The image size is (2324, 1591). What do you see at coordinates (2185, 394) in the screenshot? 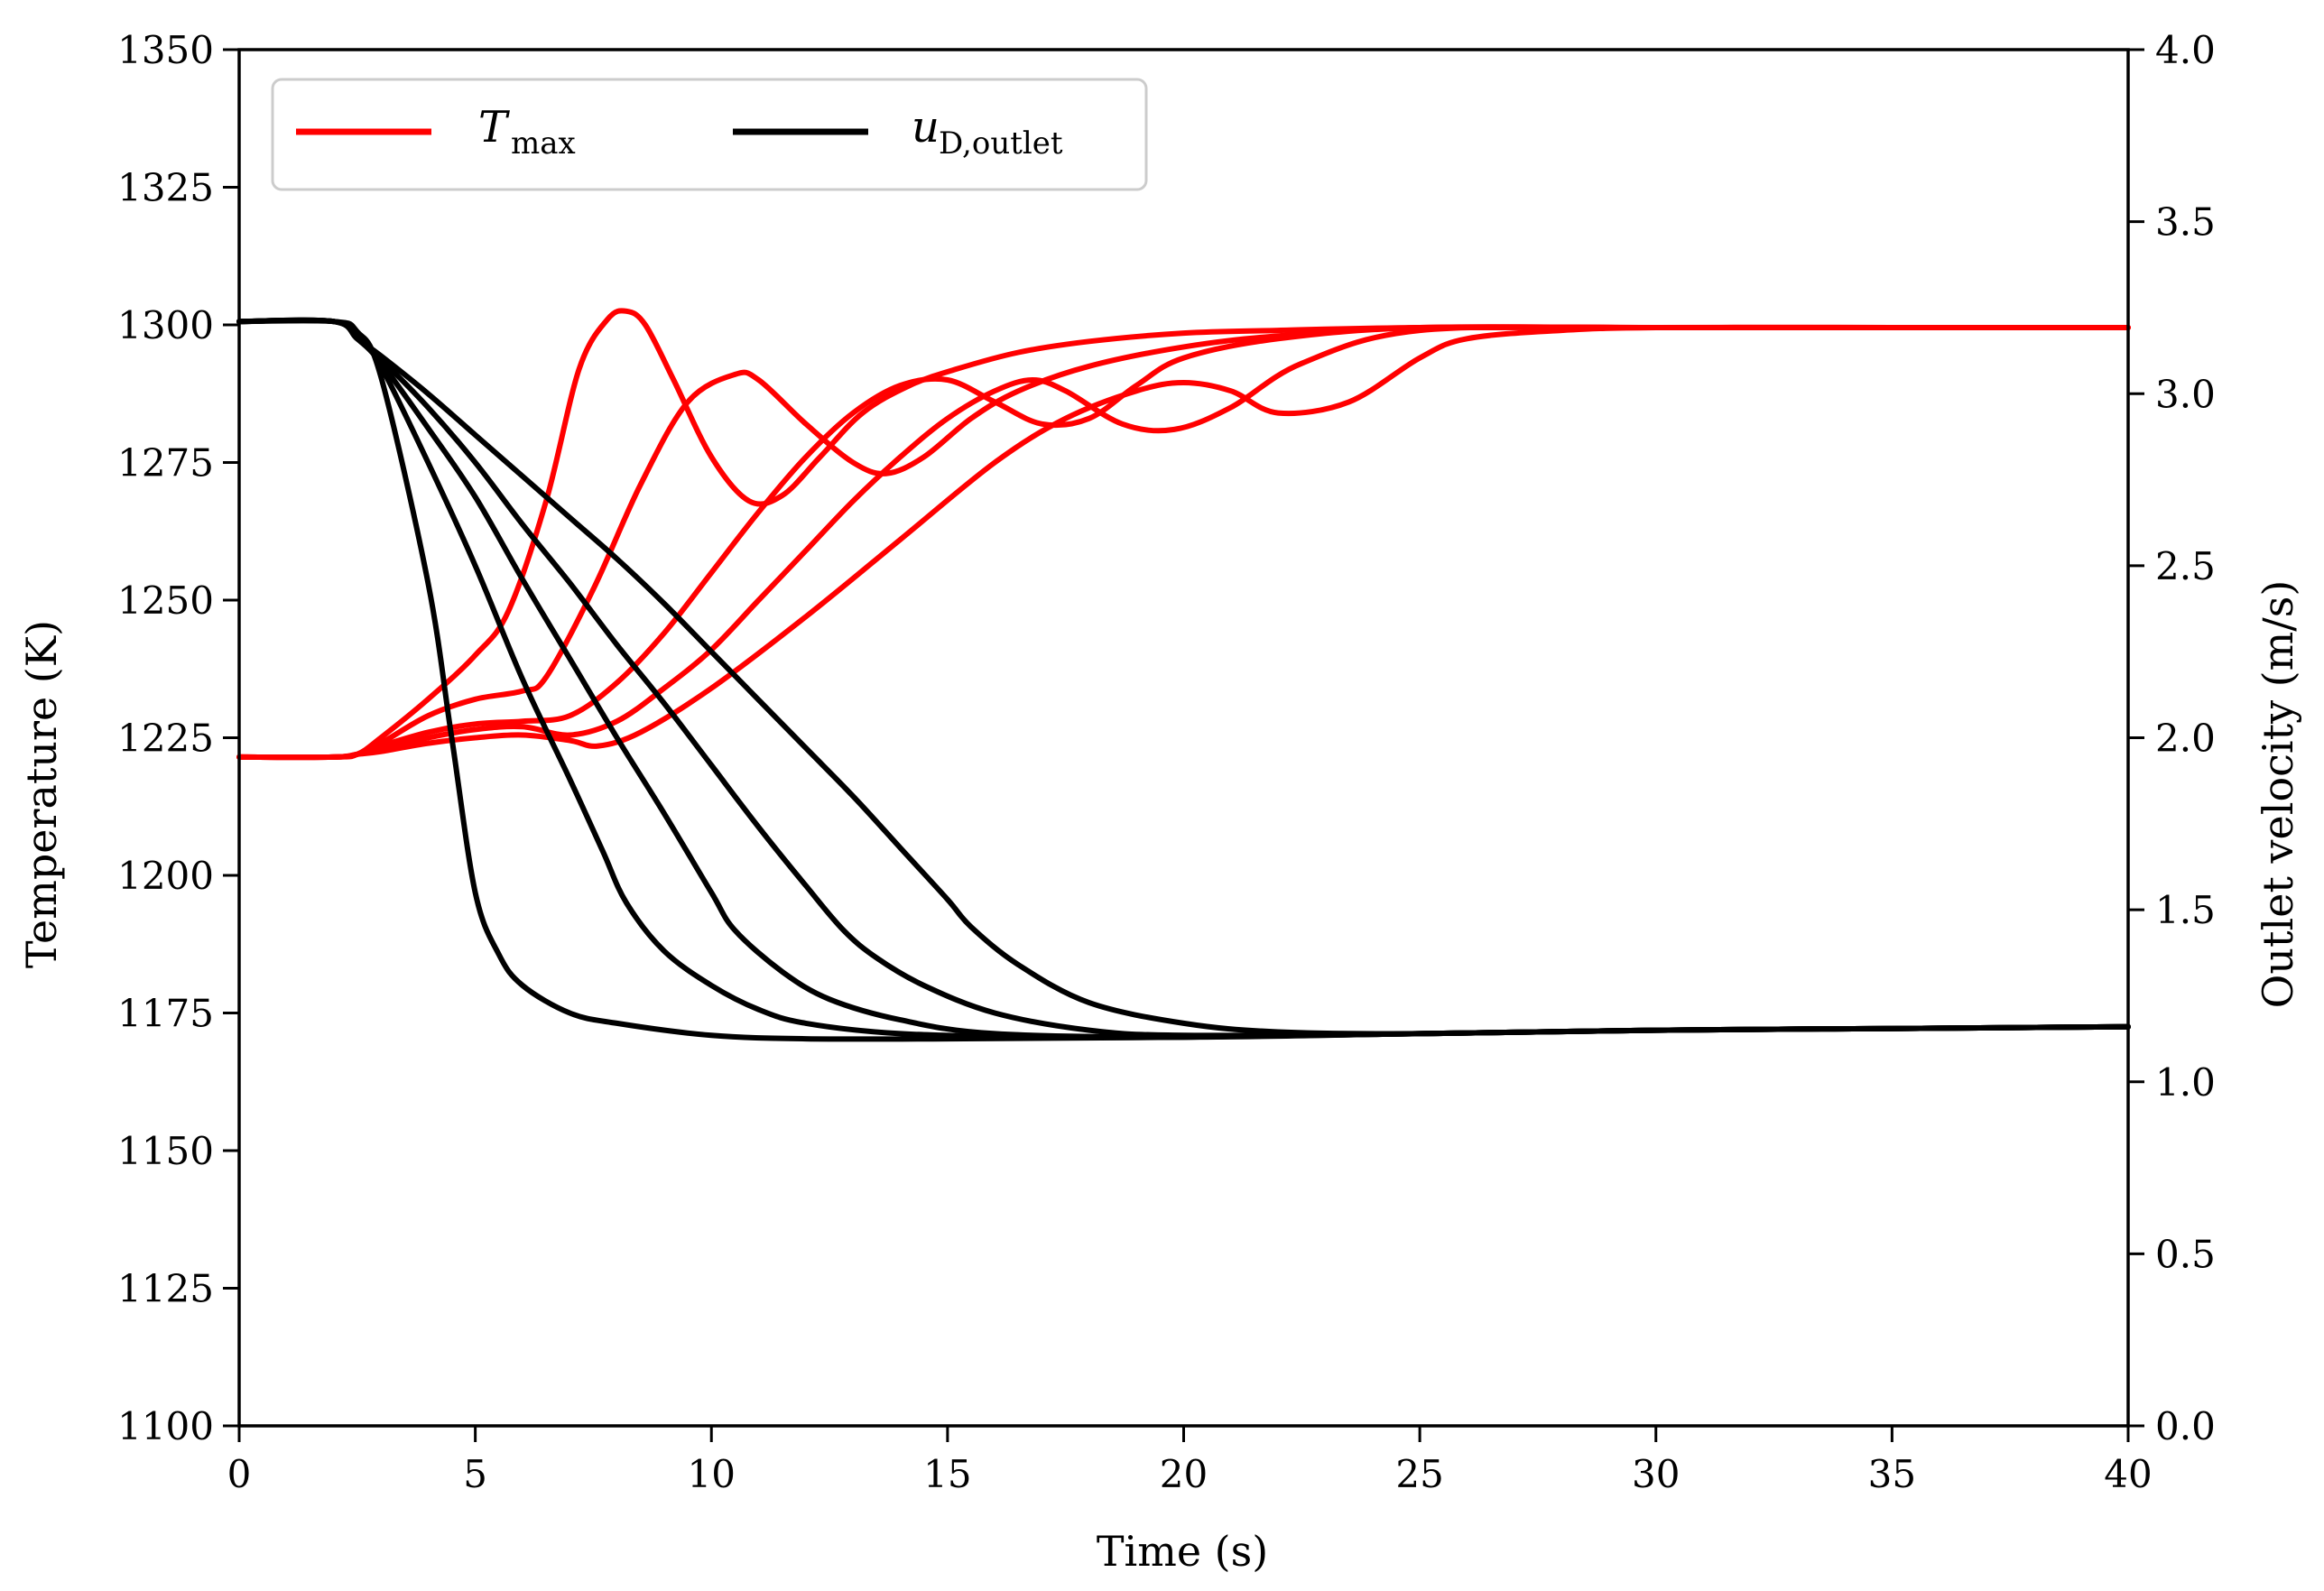
I see `y-right-tick-label: 3.0` at bounding box center [2185, 394].